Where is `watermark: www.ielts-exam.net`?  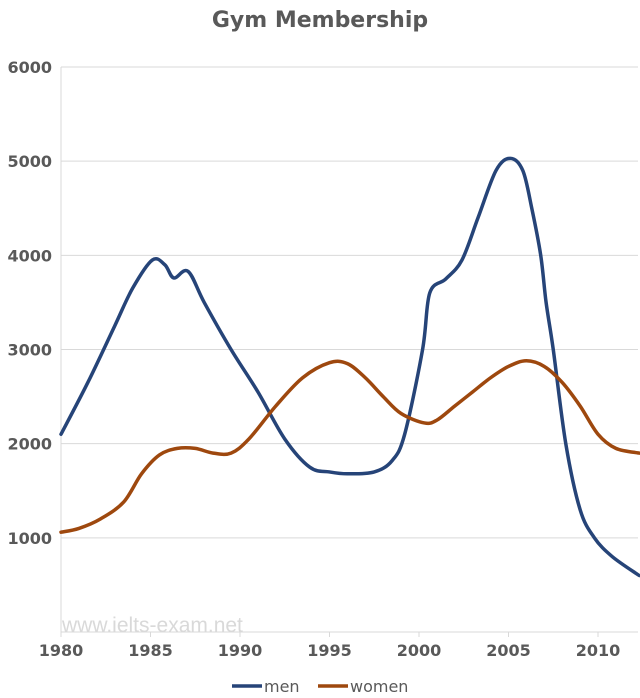 watermark: www.ielts-exam.net is located at coordinates (152, 625).